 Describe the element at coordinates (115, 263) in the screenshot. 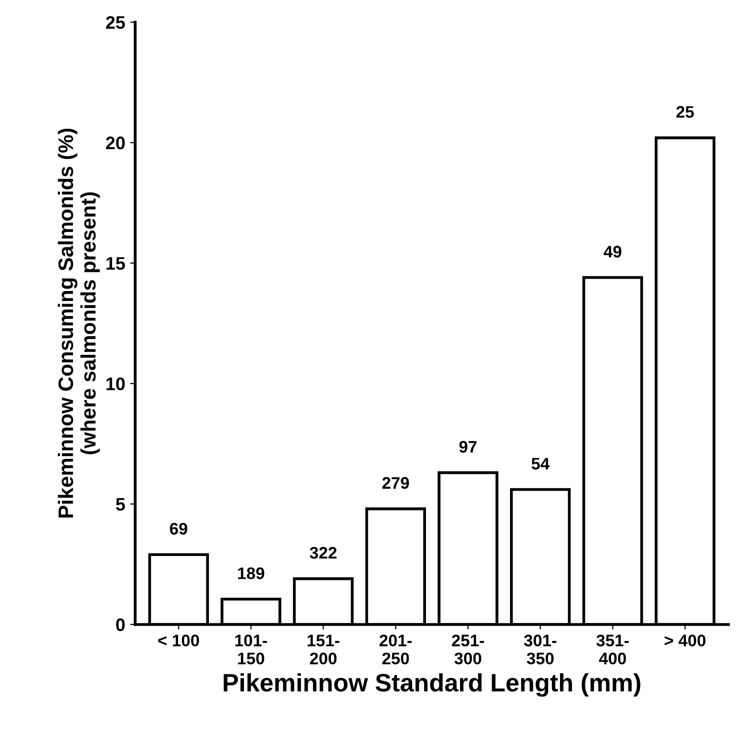

I see `y-tick-label: 15` at that location.